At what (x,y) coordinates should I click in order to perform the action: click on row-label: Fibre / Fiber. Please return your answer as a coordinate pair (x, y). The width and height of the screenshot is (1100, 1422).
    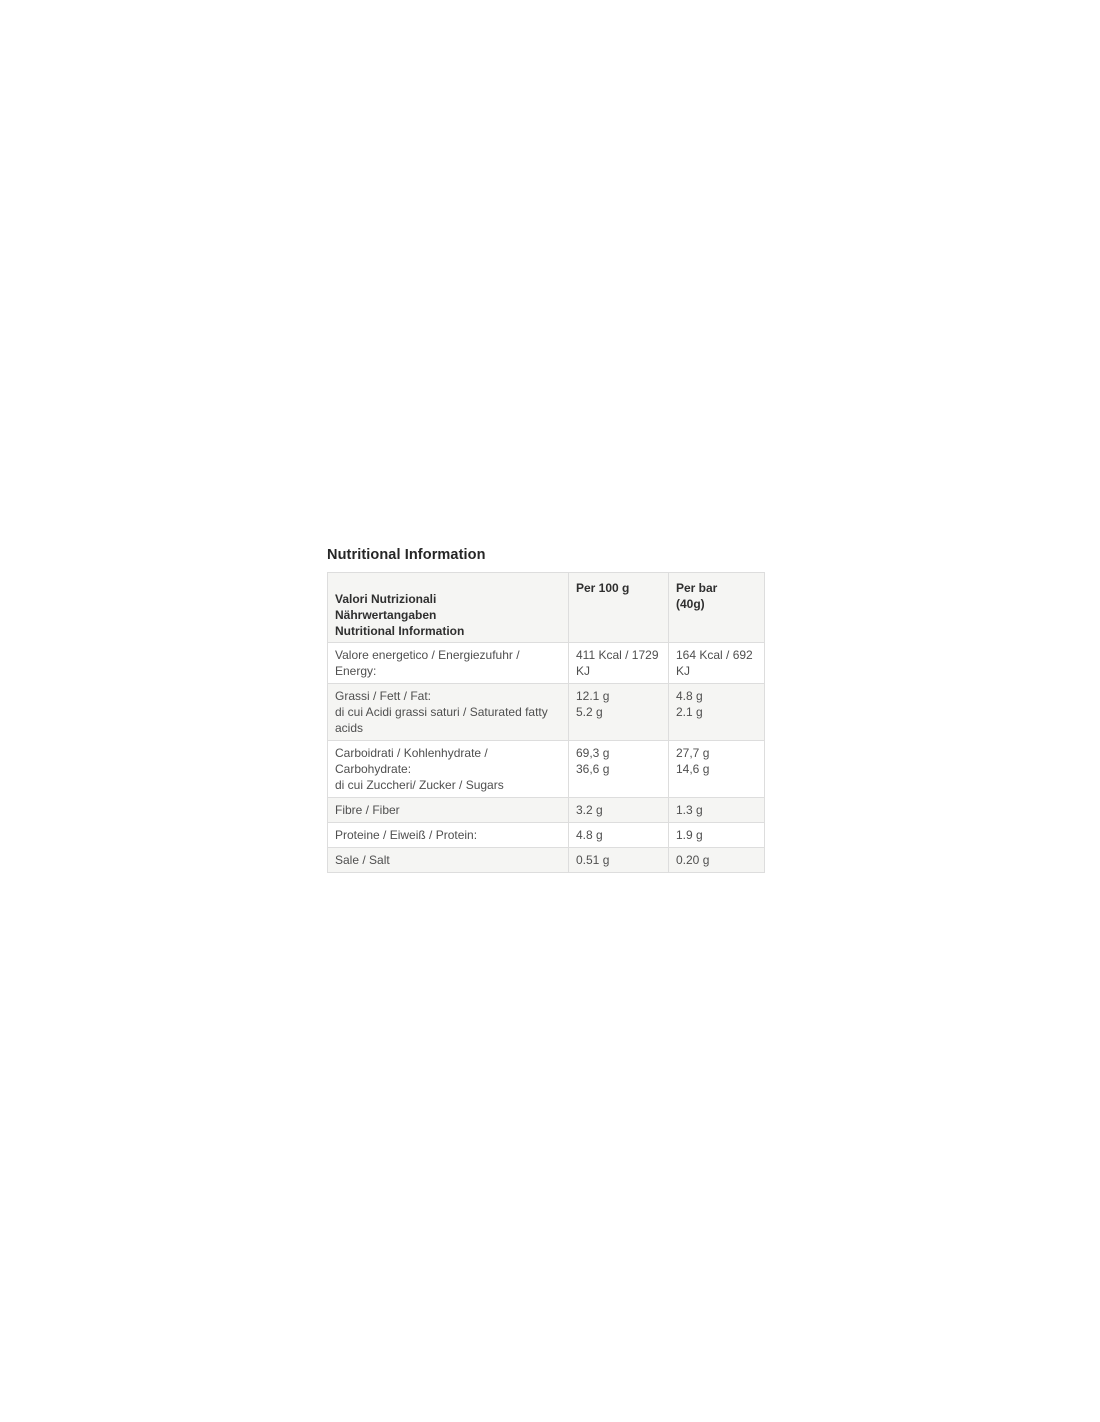
    Looking at the image, I should click on (448, 810).